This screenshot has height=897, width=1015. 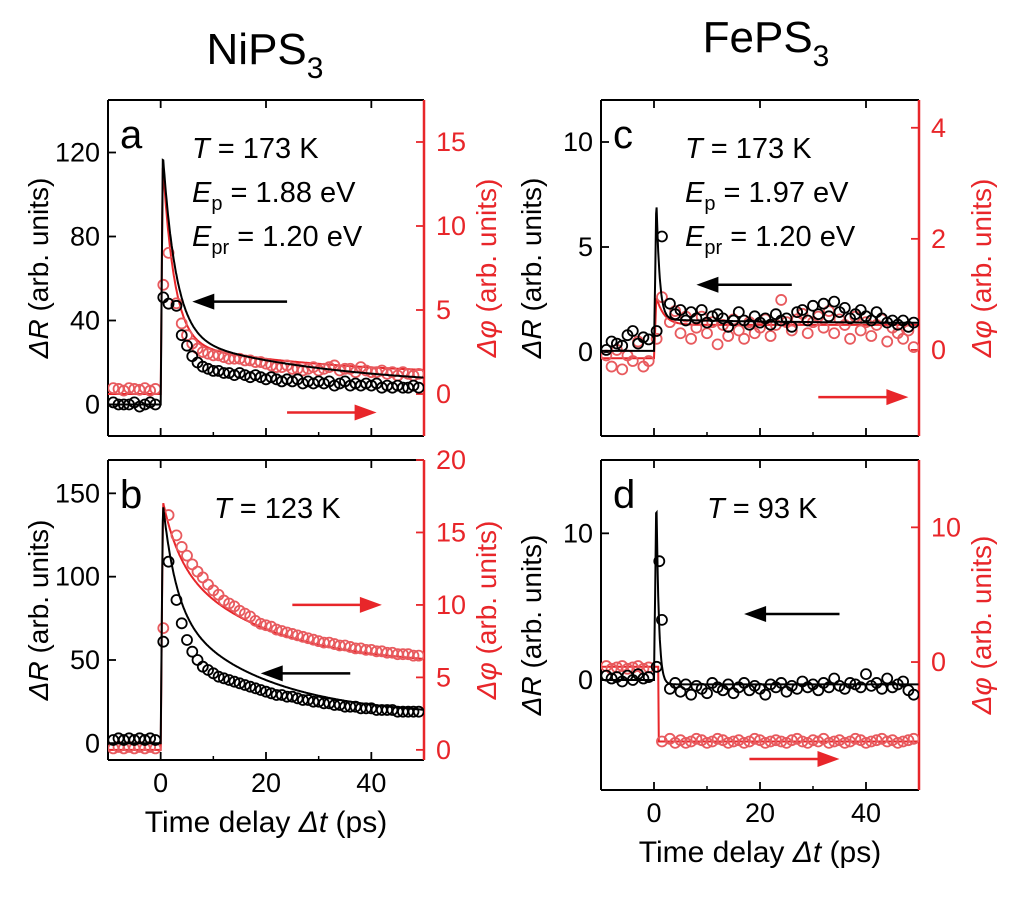 What do you see at coordinates (85, 660) in the screenshot?
I see `left-tick-label: 50` at bounding box center [85, 660].